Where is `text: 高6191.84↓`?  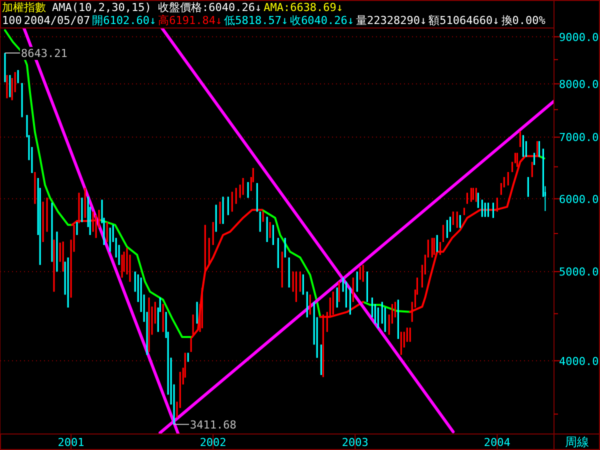 text: 高6191.84↓ is located at coordinates (190, 20).